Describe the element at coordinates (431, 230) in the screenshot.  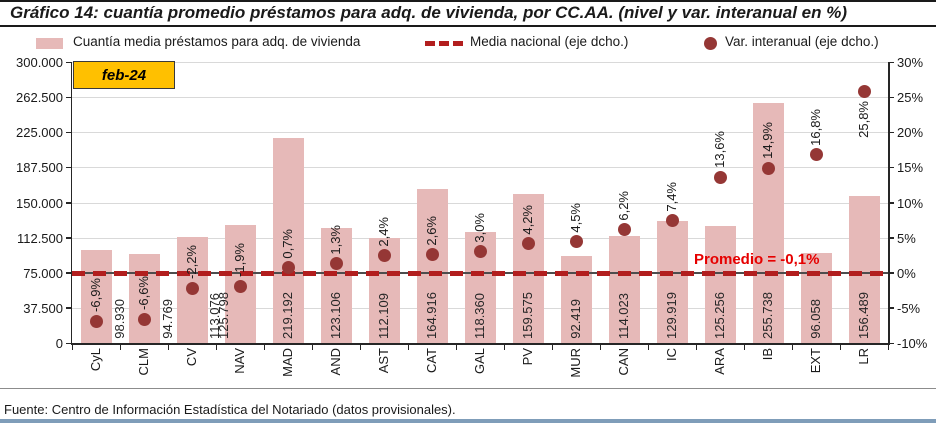
I see `var-label-CAT: 2,6%` at that location.